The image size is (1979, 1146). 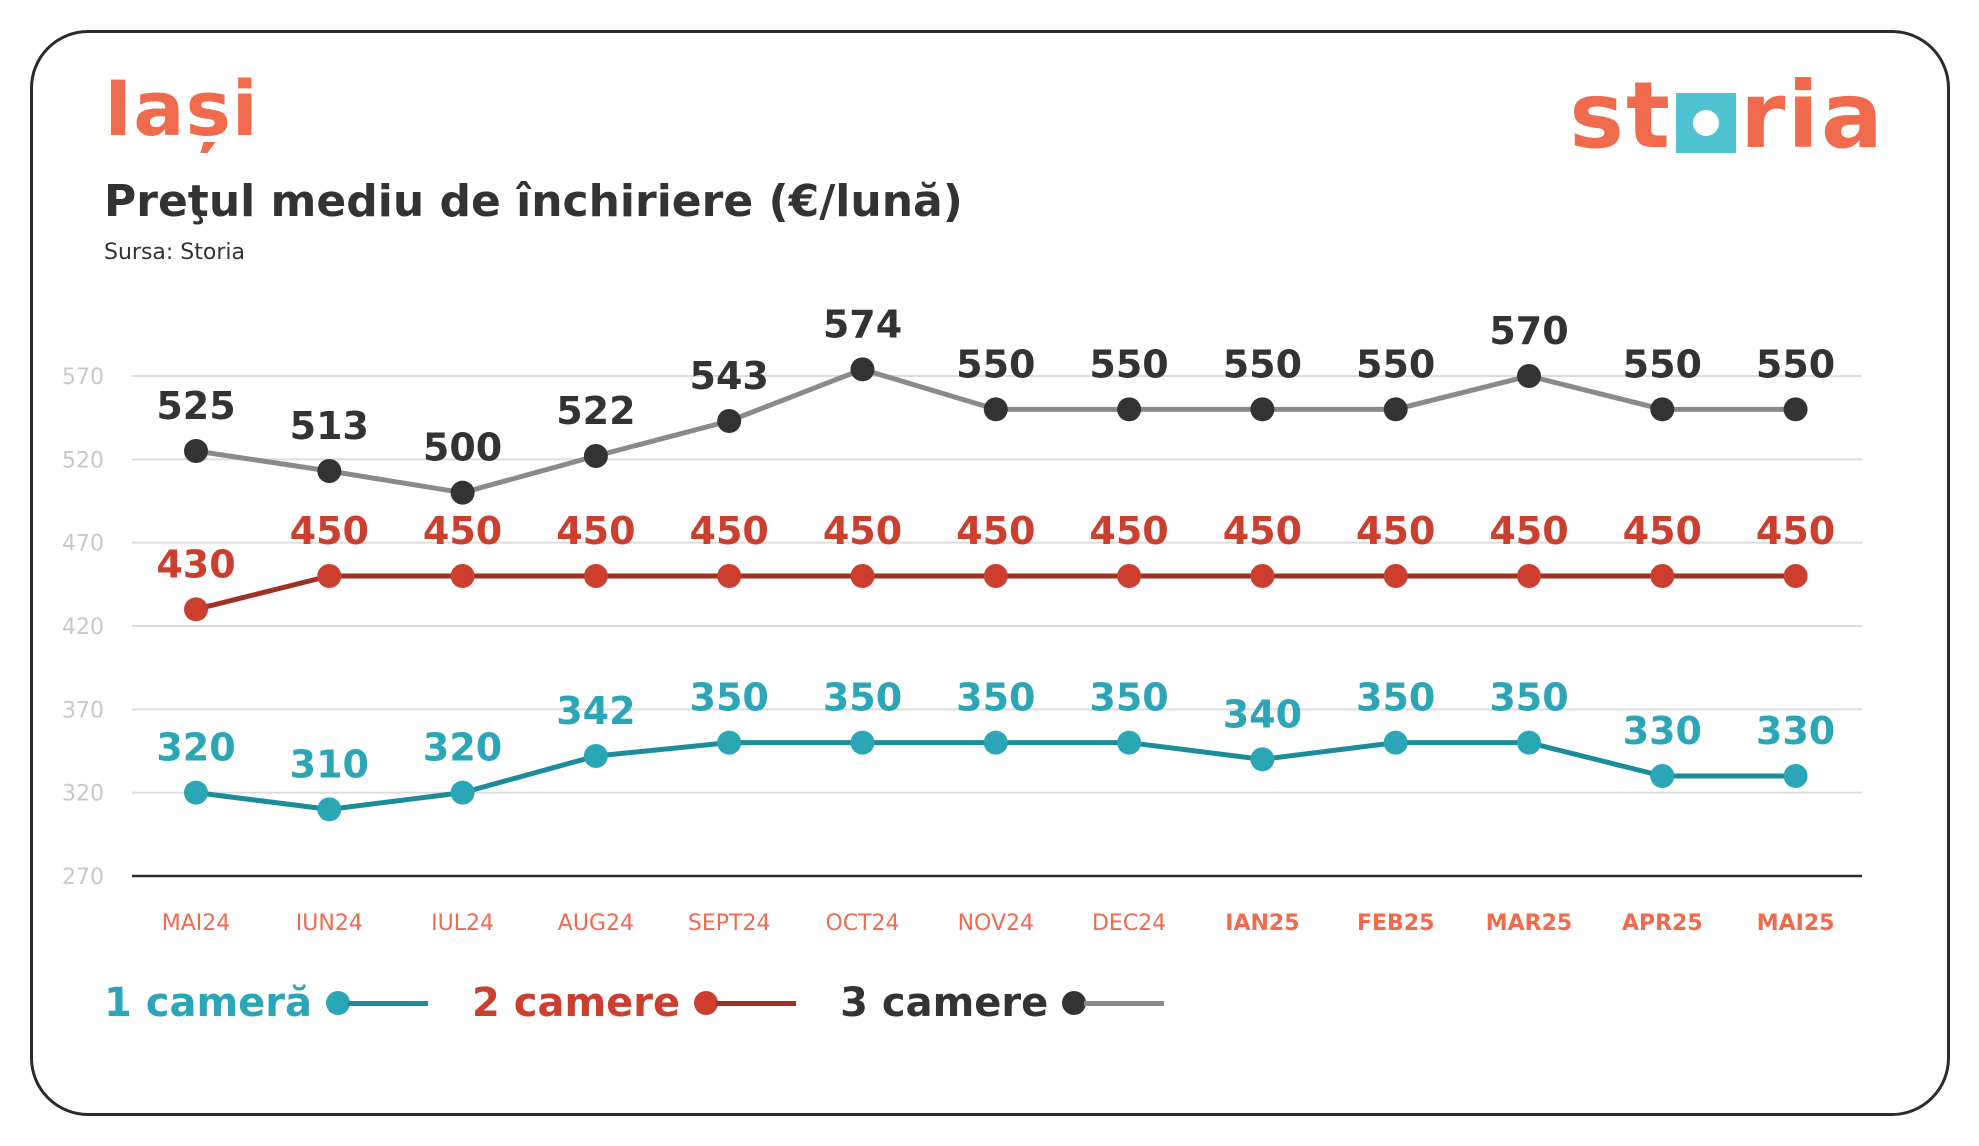 What do you see at coordinates (996, 923) in the screenshot?
I see `x-tick-label: NOV24` at bounding box center [996, 923].